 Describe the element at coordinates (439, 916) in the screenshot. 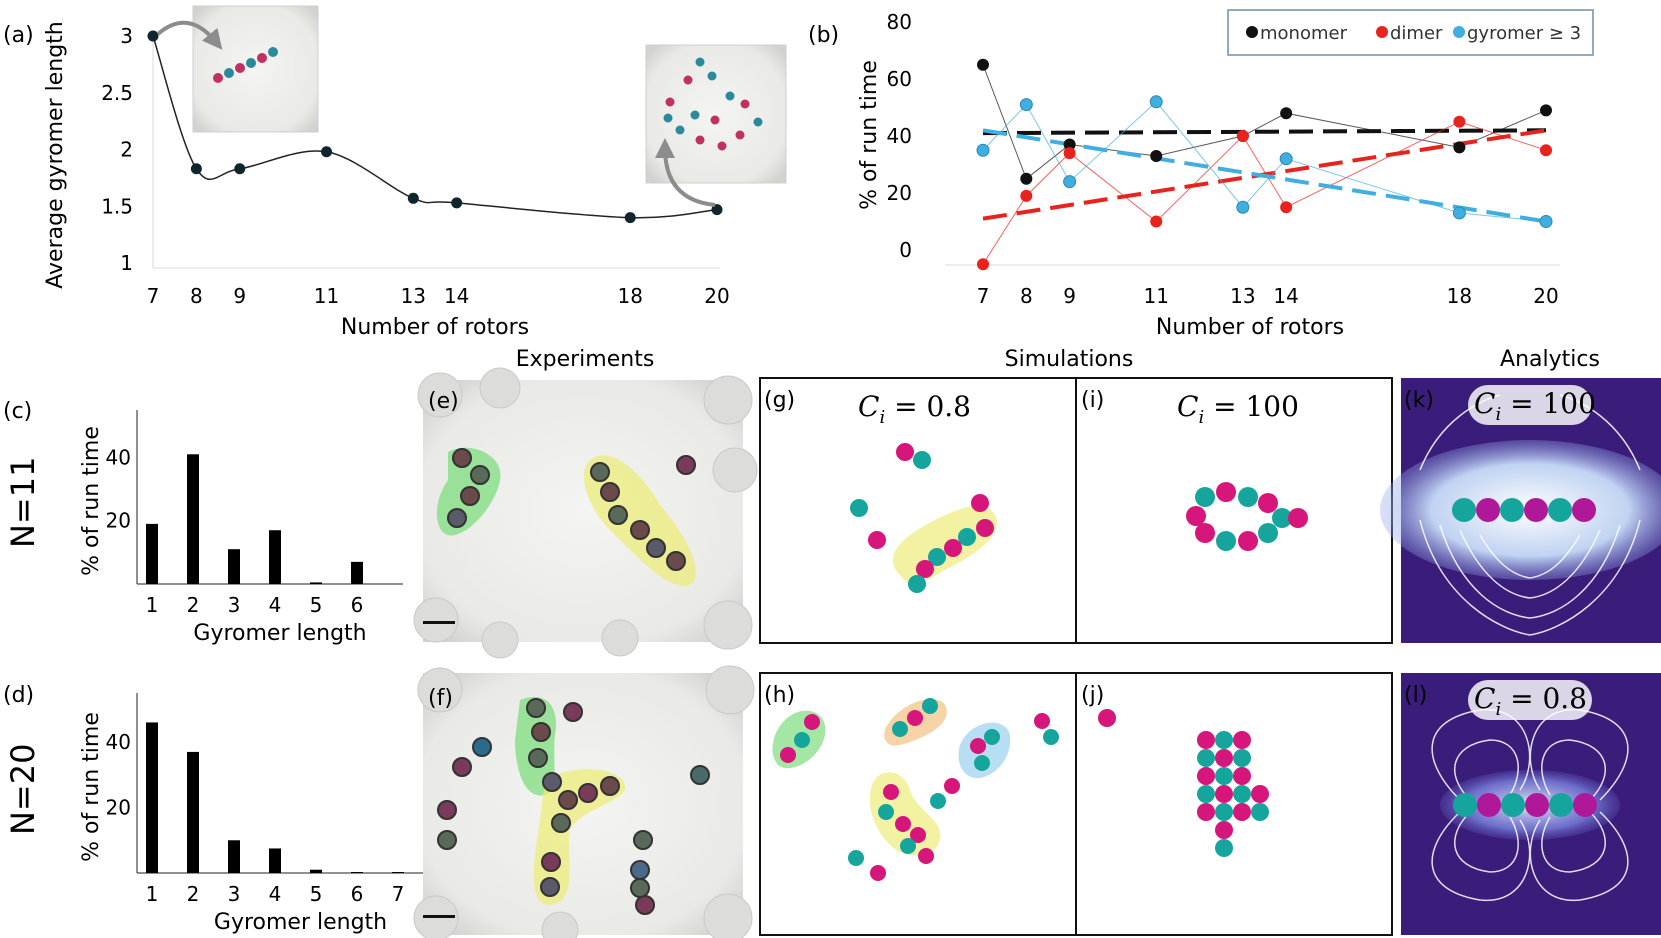

I see `scale-bar-f` at that location.